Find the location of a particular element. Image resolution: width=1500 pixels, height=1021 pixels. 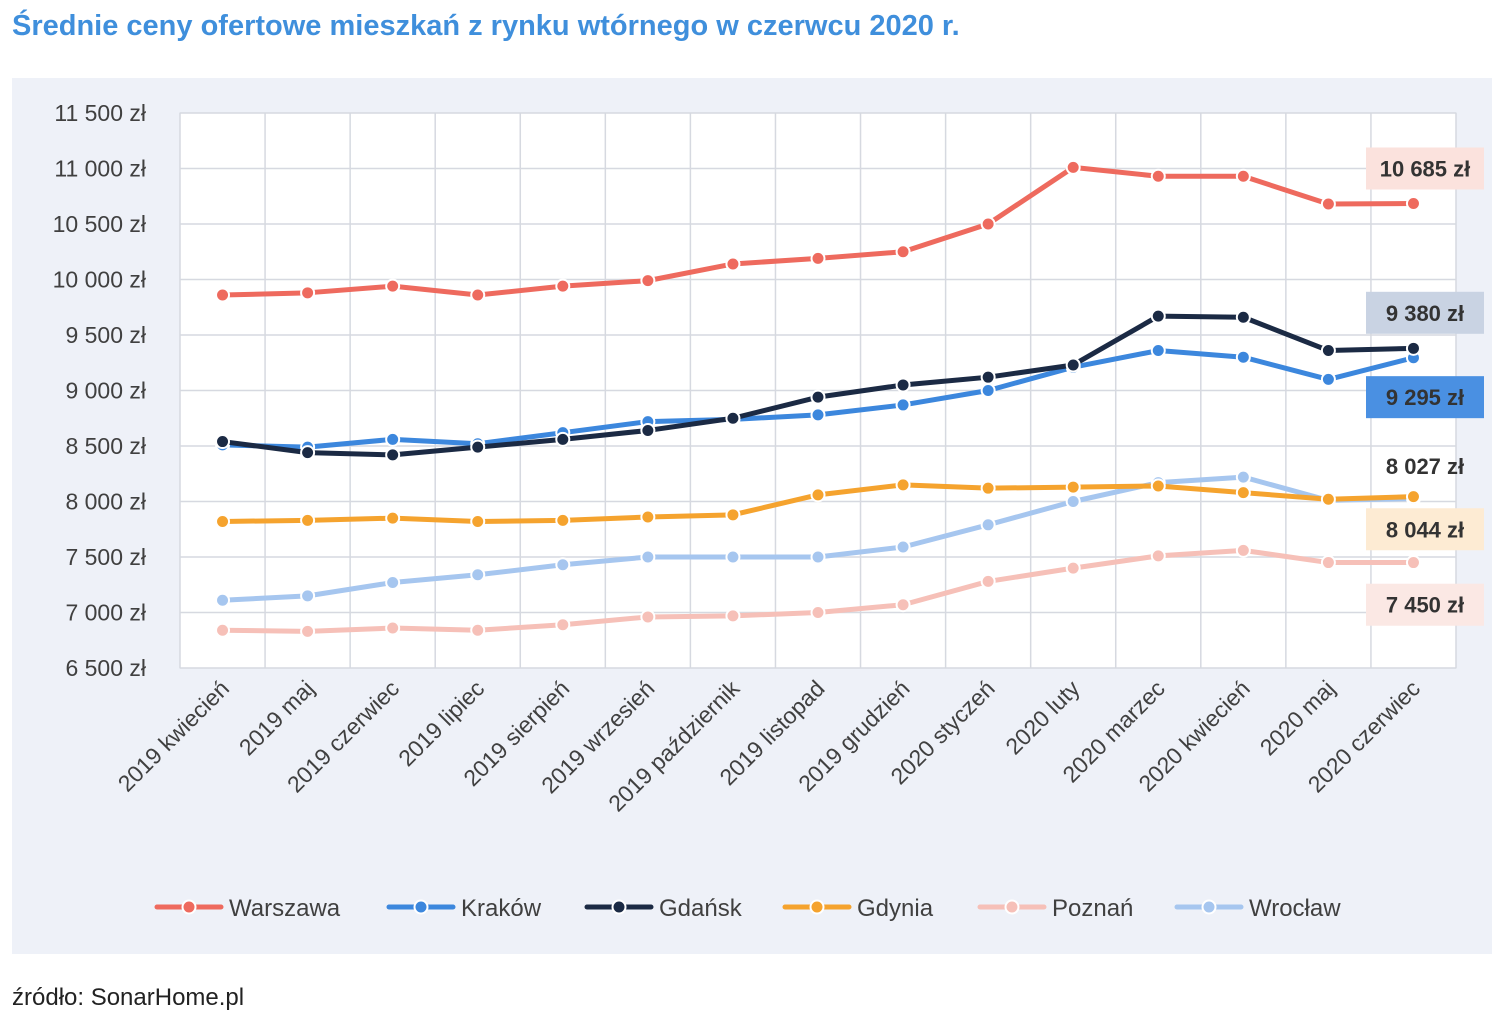

x-tick-label: 2019 maj is located at coordinates (276, 717).